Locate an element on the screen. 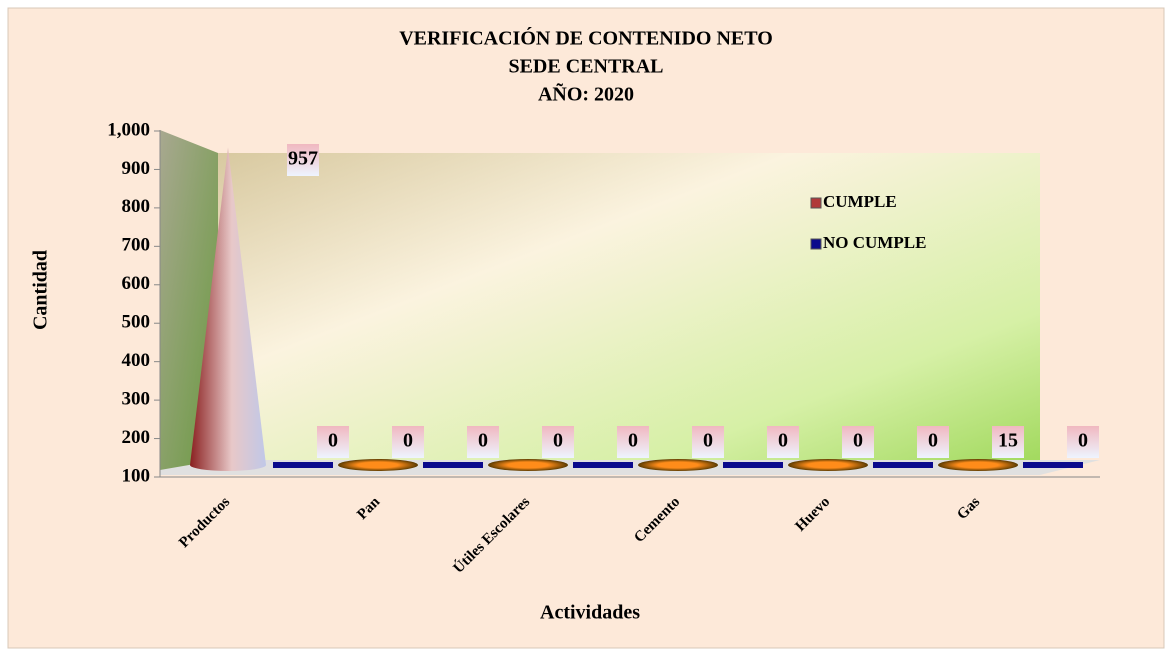 This screenshot has width=1172, height=656. y-axis-title: Cantidad is located at coordinates (41, 290).